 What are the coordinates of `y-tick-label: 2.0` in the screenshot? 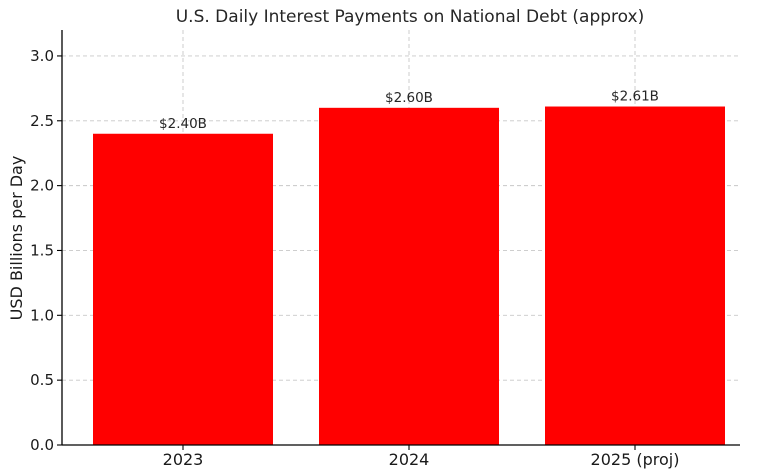 It's located at (42, 186).